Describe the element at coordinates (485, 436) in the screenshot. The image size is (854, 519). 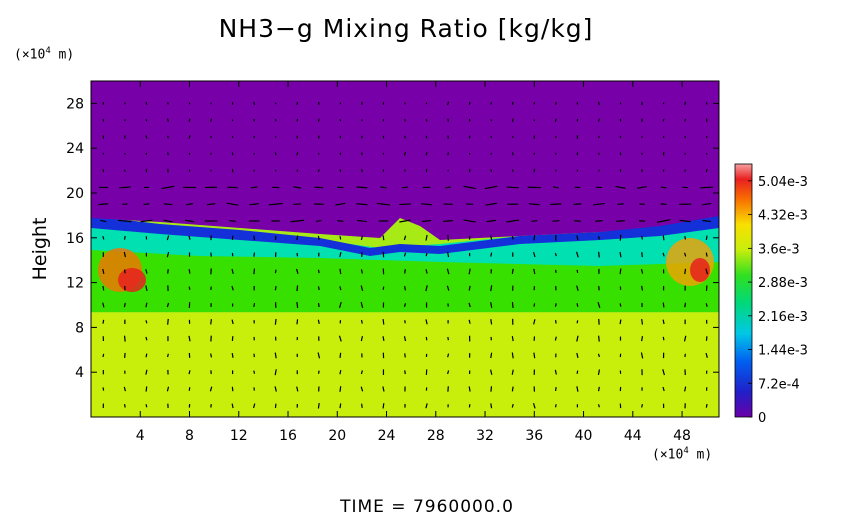
I see `x-tick-label: 32` at that location.